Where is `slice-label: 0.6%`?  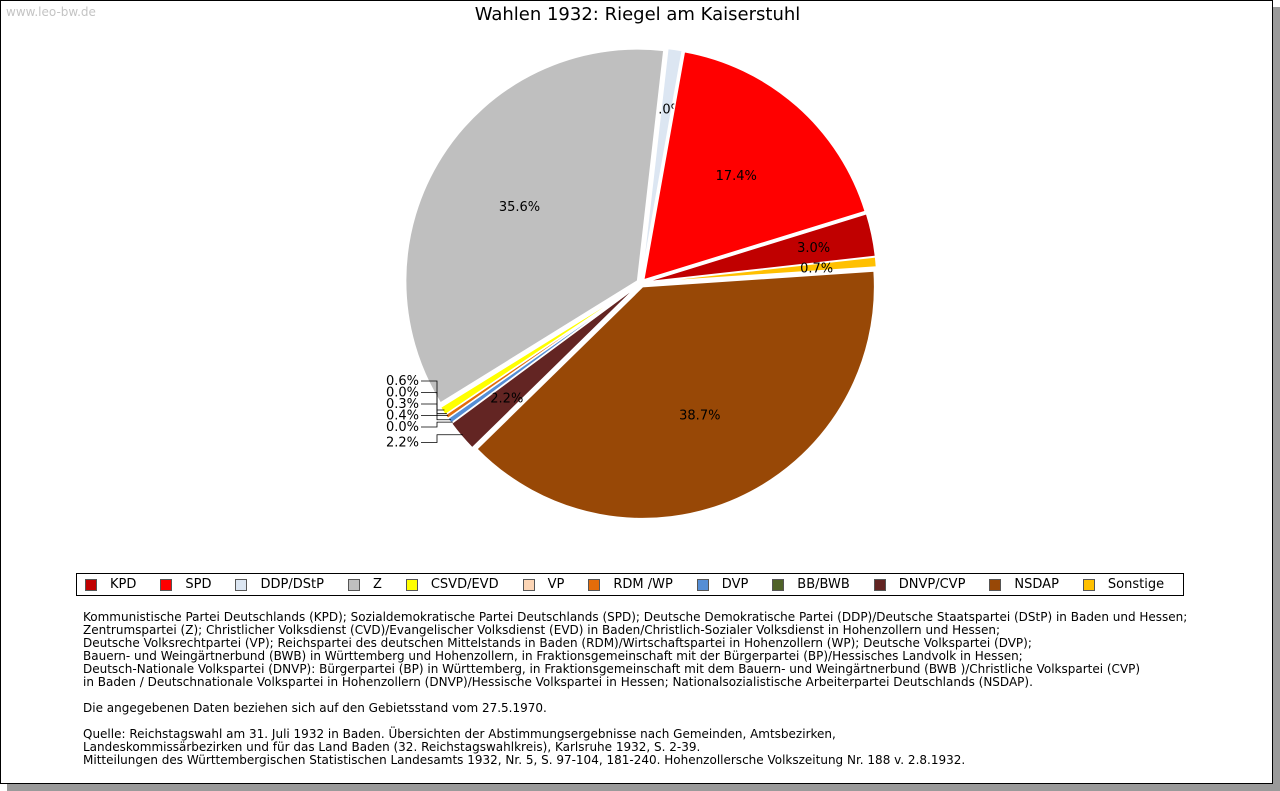
slice-label: 0.6% is located at coordinates (402, 381).